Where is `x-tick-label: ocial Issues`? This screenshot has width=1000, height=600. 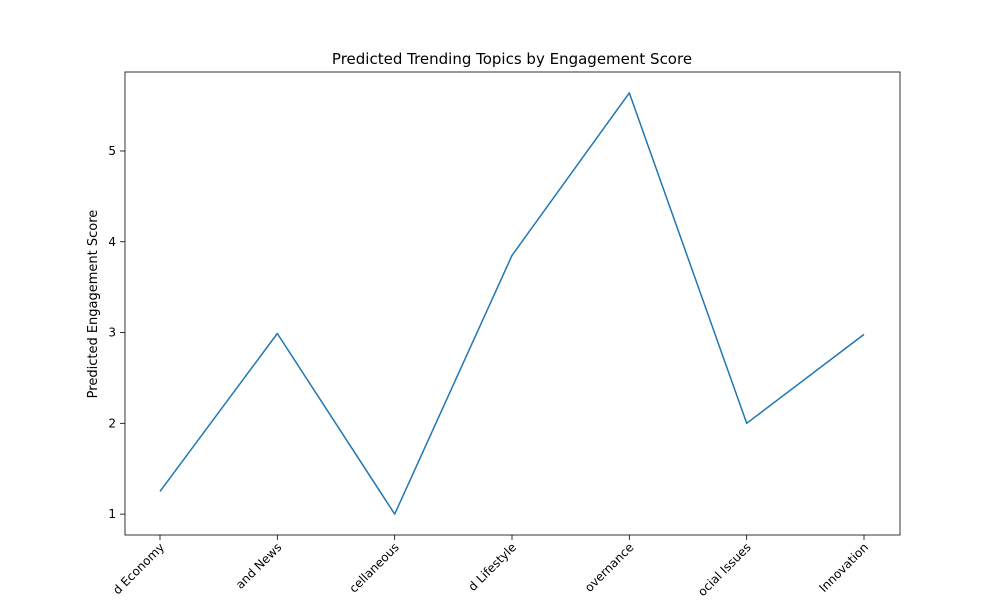
x-tick-label: ocial Issues is located at coordinates (724, 569).